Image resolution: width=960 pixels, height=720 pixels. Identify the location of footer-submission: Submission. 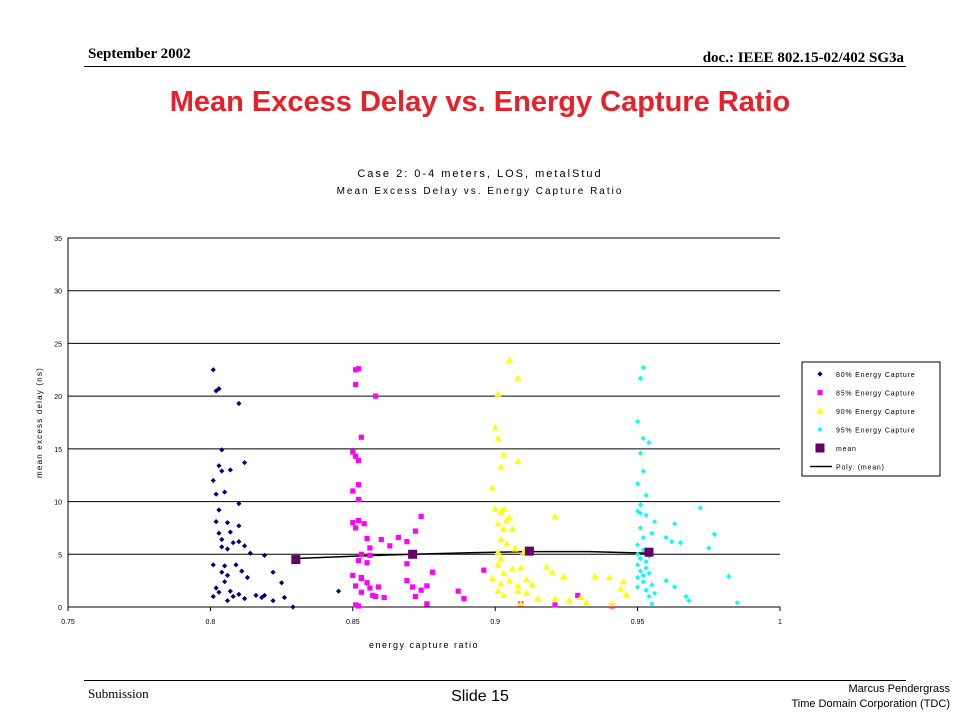
(118, 693).